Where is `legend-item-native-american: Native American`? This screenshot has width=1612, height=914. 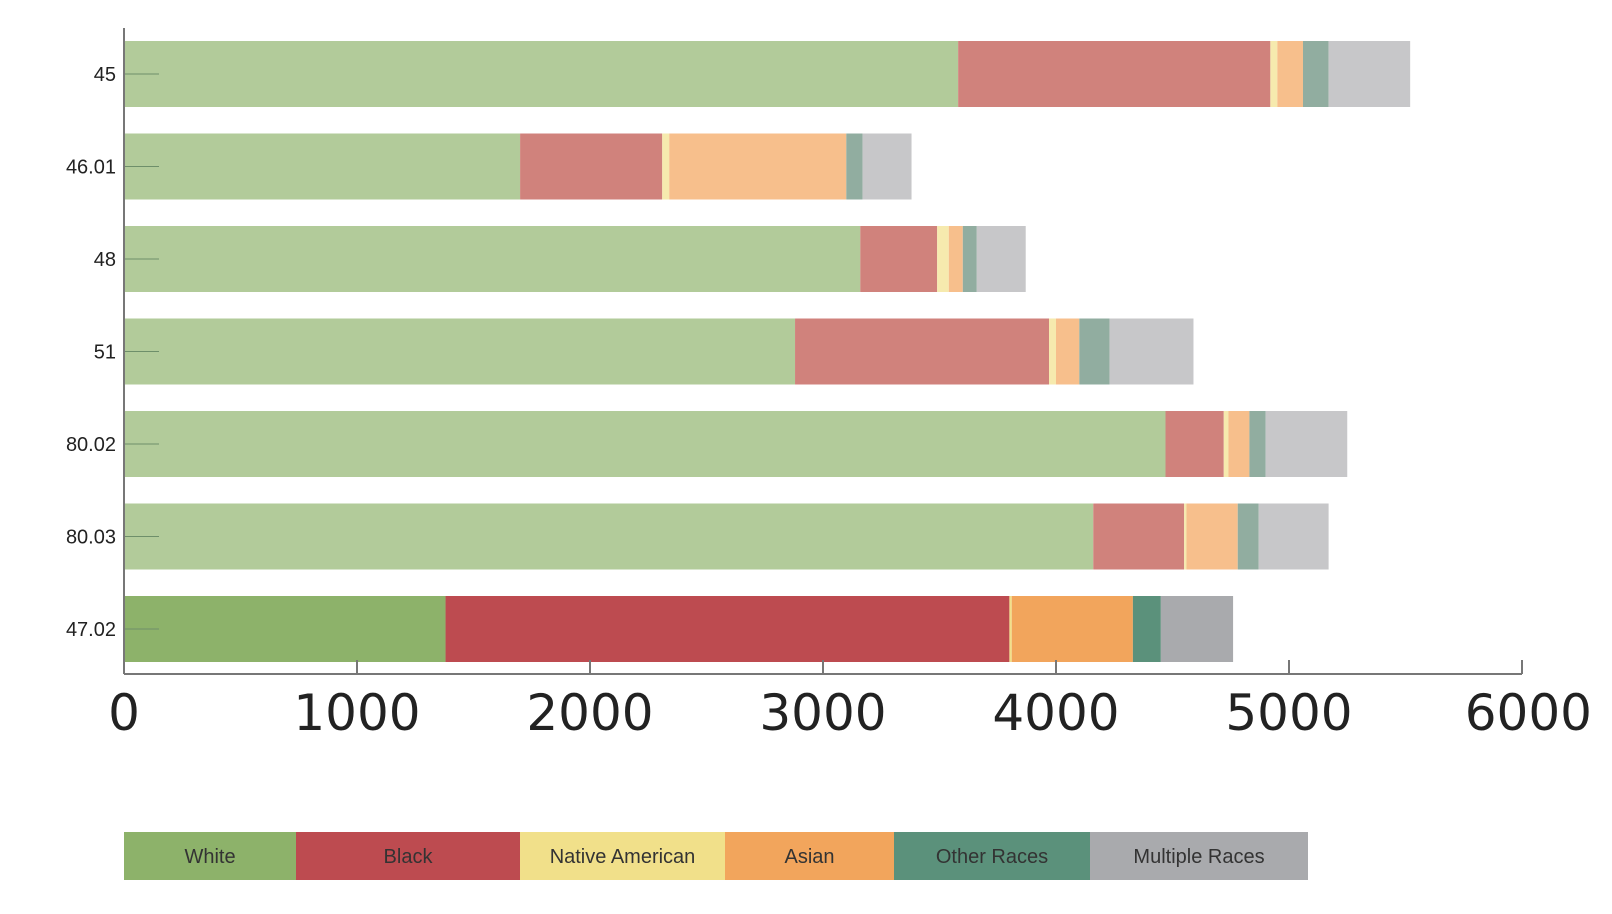
legend-item-native-american: Native American is located at coordinates (622, 856).